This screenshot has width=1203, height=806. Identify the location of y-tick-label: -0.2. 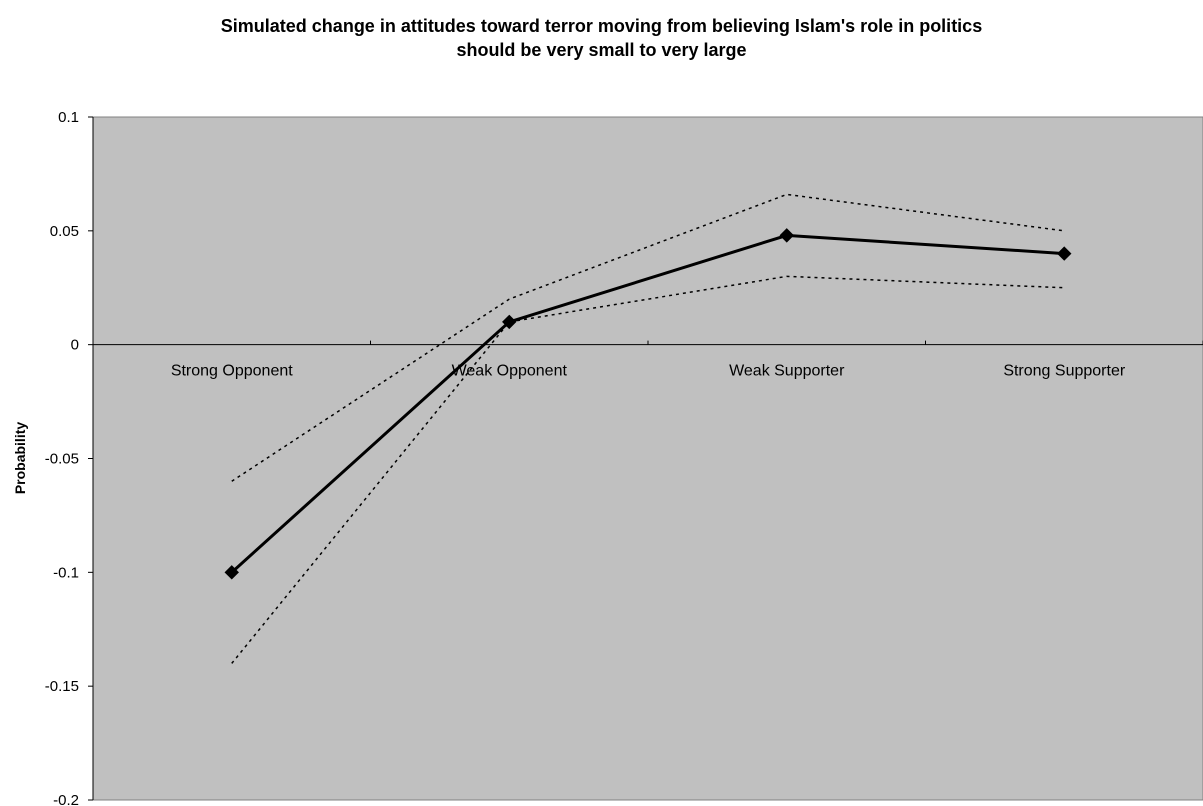
(66, 799).